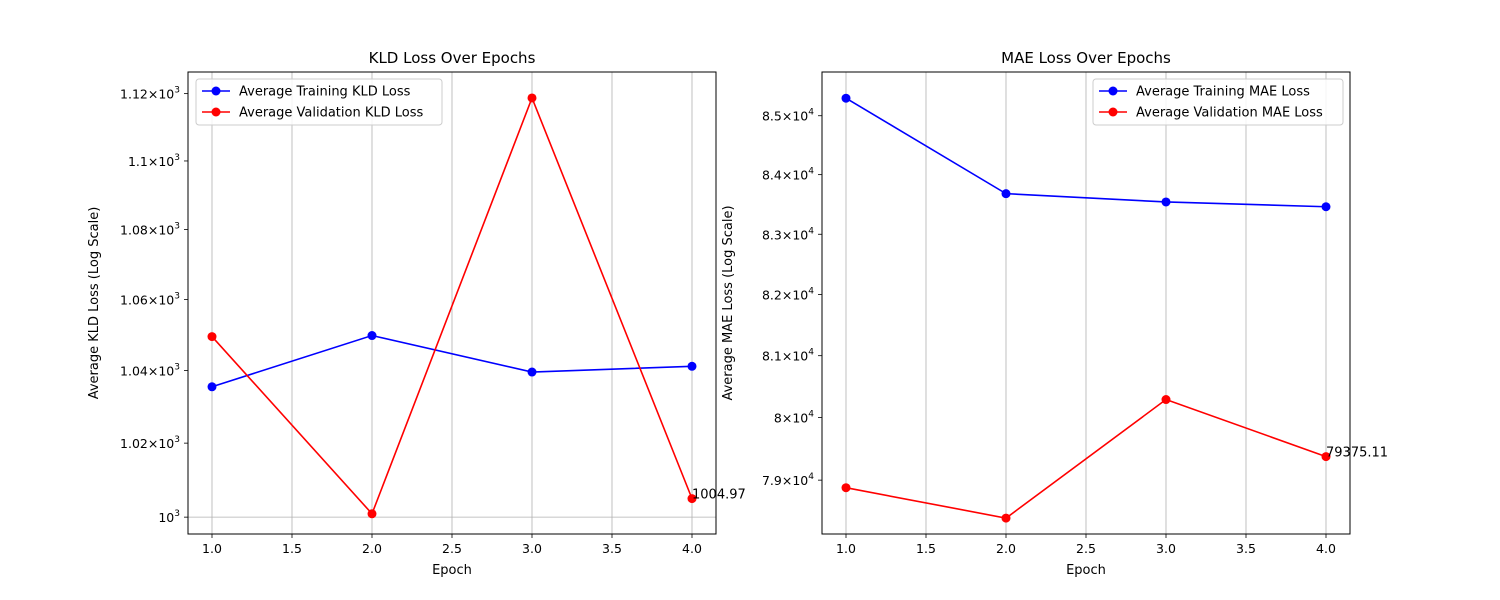 The width and height of the screenshot is (1500, 600). I want to click on y-tick-label: 1.12×103, so click(150, 94).